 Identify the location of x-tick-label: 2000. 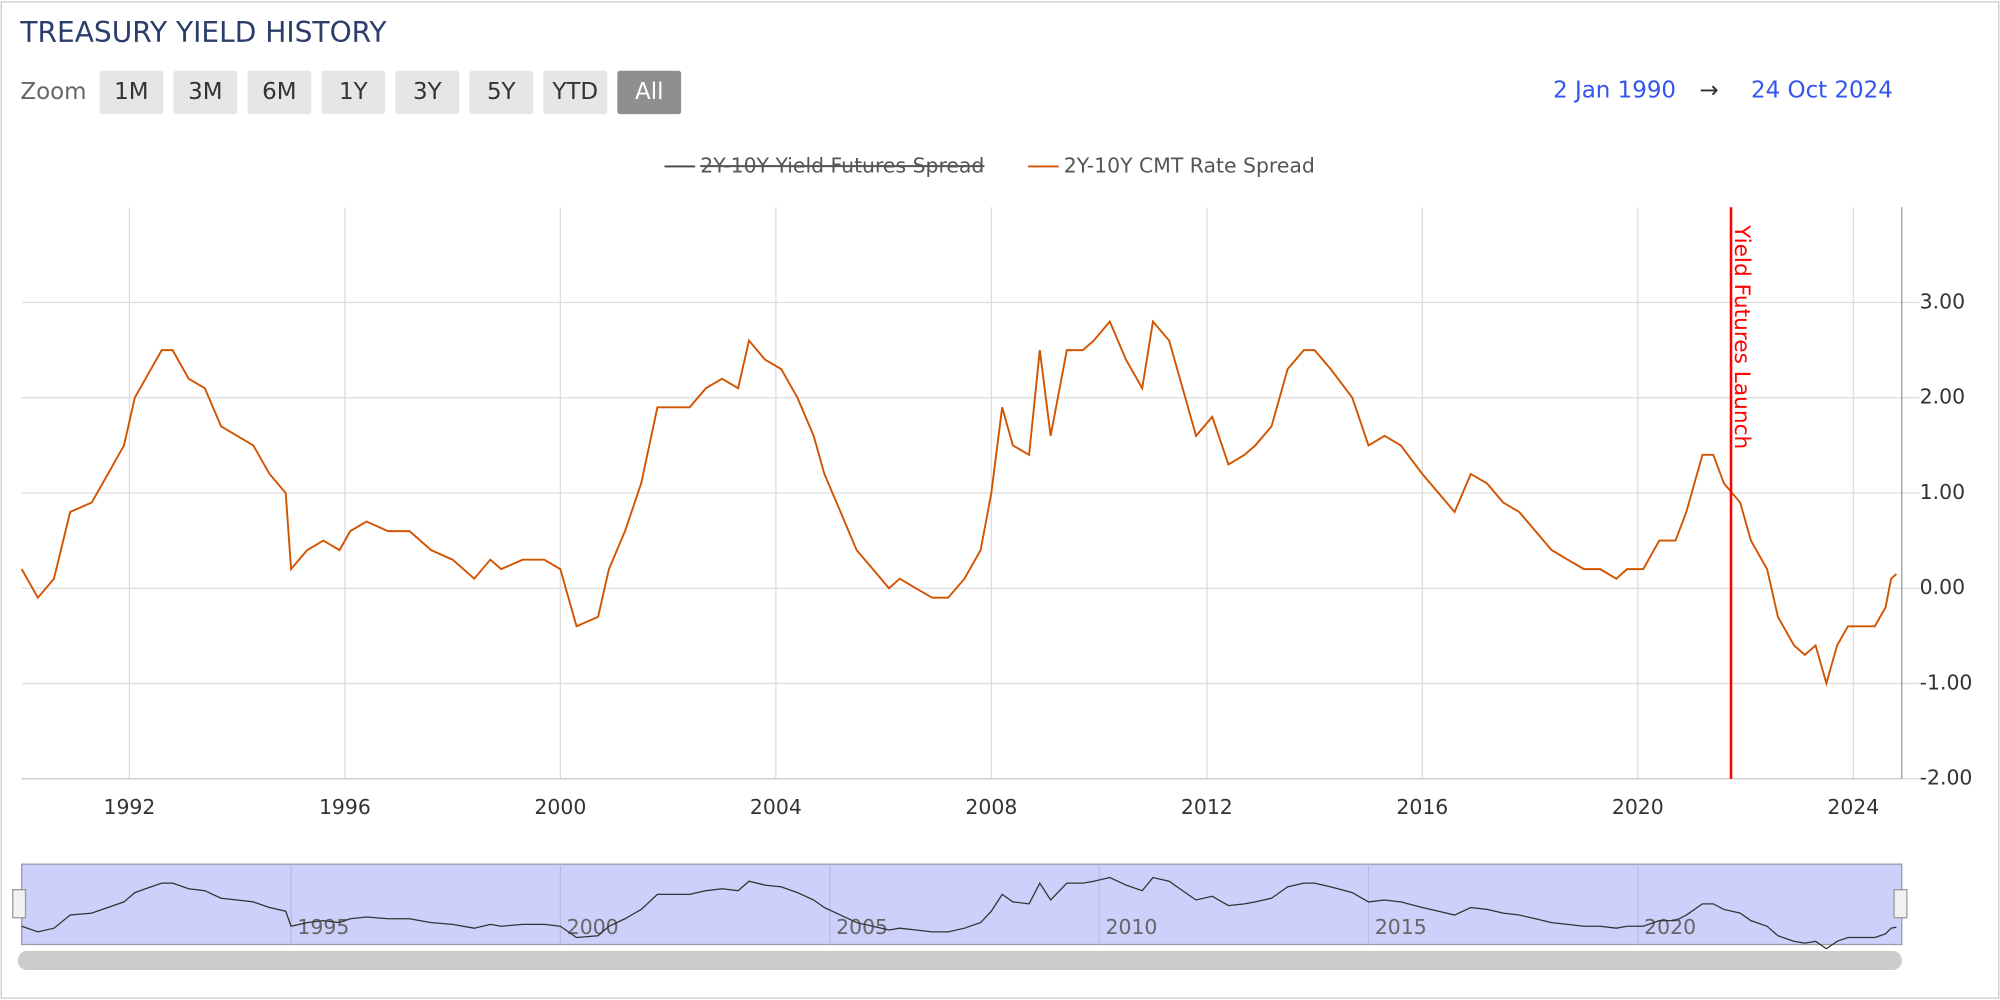
(560, 807).